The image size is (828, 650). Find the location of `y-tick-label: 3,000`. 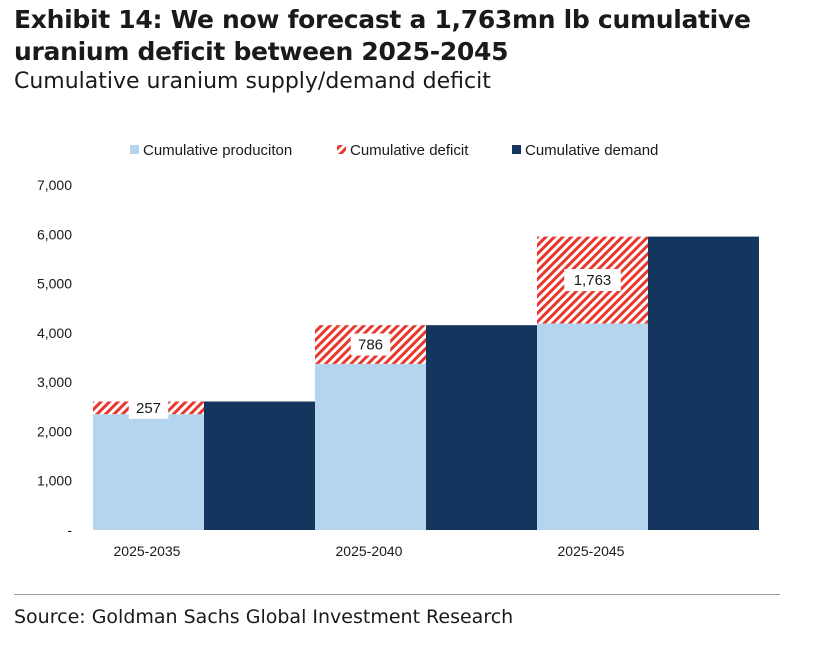

y-tick-label: 3,000 is located at coordinates (54, 382).